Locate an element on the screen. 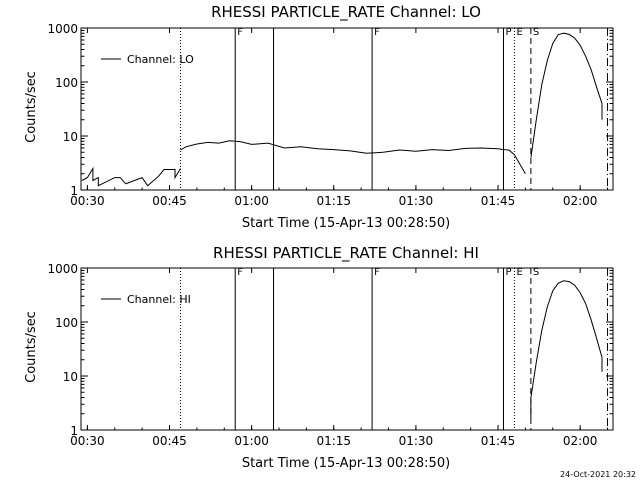 The height and width of the screenshot is (480, 640). footer-timestamp: 24-Oct-2021 20:32 is located at coordinates (598, 474).